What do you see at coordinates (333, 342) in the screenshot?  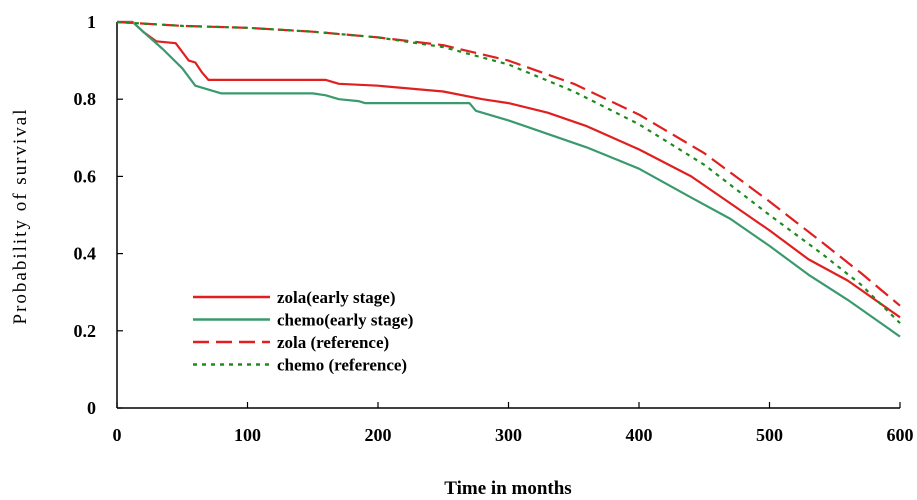 I see `legend-label-3: zola (reference)` at bounding box center [333, 342].